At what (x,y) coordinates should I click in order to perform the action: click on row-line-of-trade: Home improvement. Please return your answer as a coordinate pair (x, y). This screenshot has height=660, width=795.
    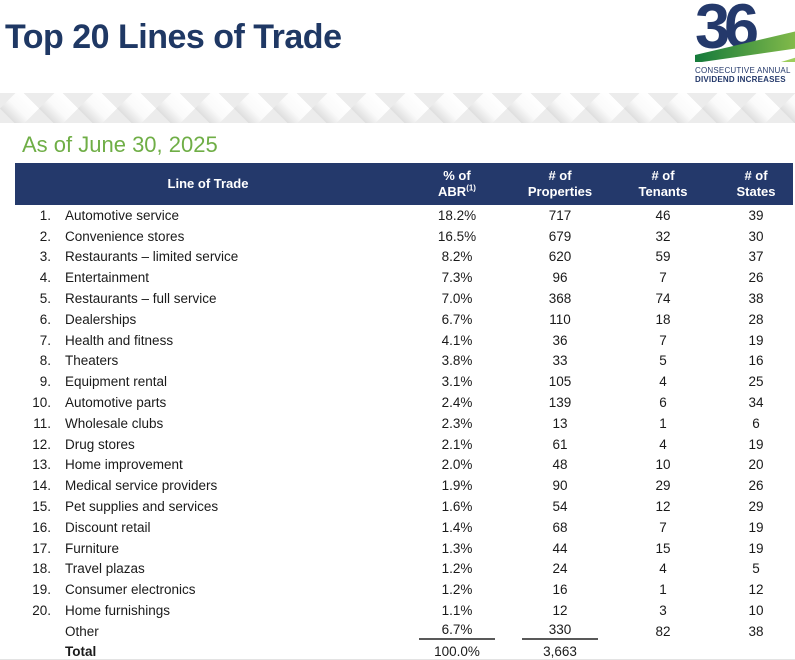
    Looking at the image, I should click on (124, 465).